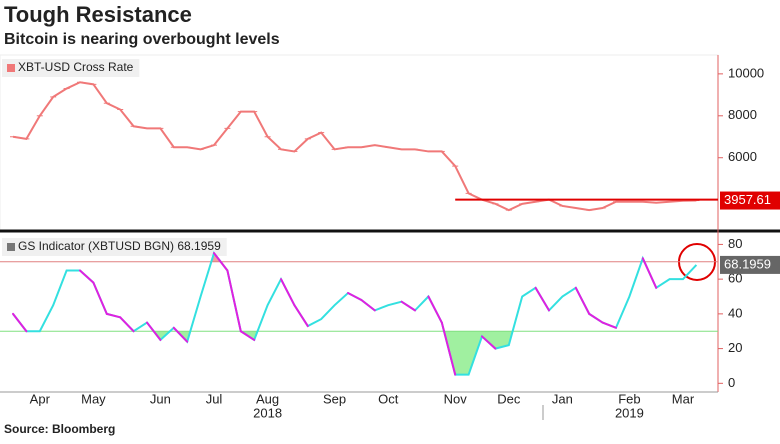 This screenshot has width=780, height=444. Describe the element at coordinates (119, 246) in the screenshot. I see `legend-label: GS Indicator (XBTUSD BGN) 68.1959` at that location.